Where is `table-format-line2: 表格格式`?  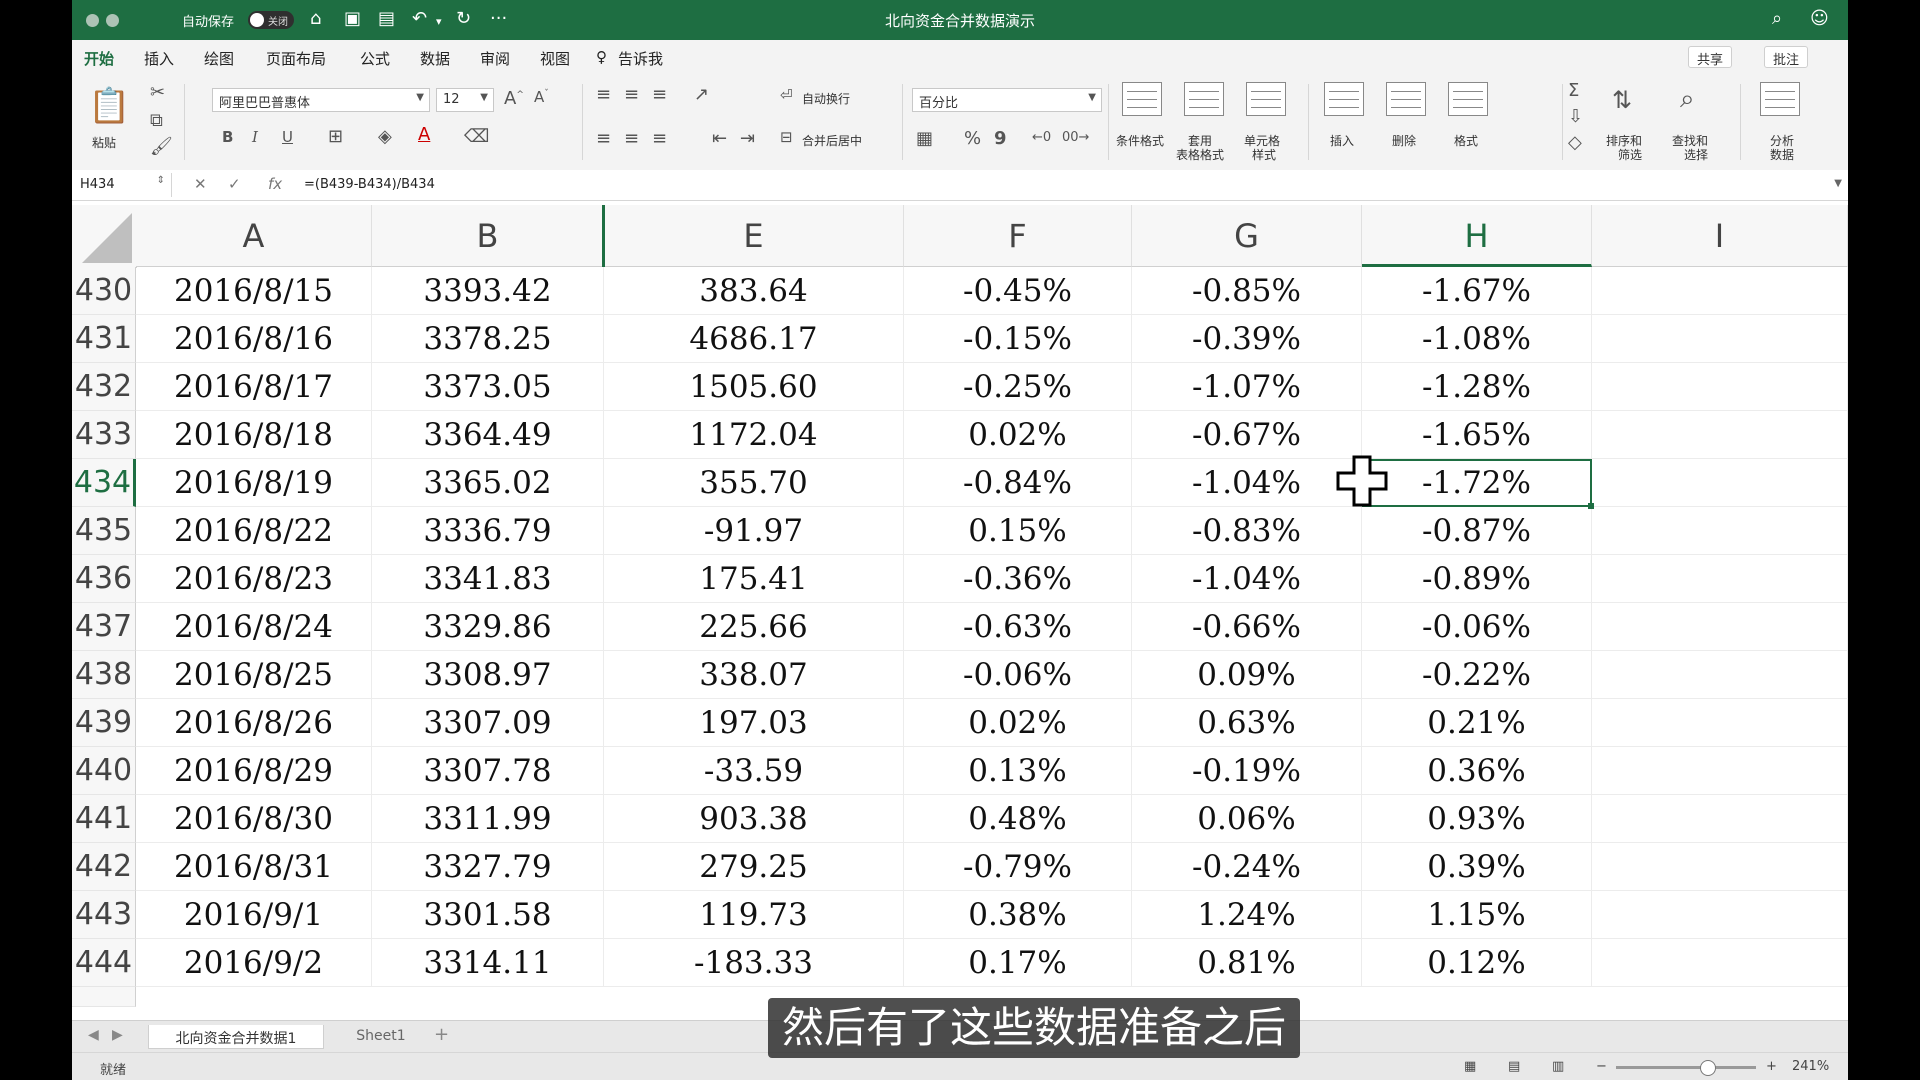 table-format-line2: 表格格式 is located at coordinates (1200, 155).